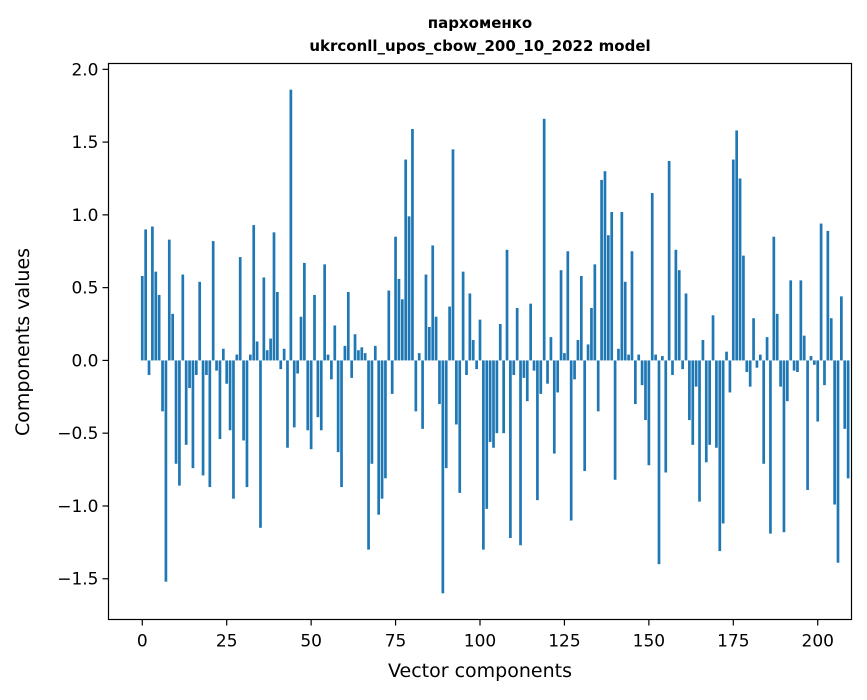 This screenshot has width=867, height=700. I want to click on chart-title-line1: пархоменко, so click(480, 23).